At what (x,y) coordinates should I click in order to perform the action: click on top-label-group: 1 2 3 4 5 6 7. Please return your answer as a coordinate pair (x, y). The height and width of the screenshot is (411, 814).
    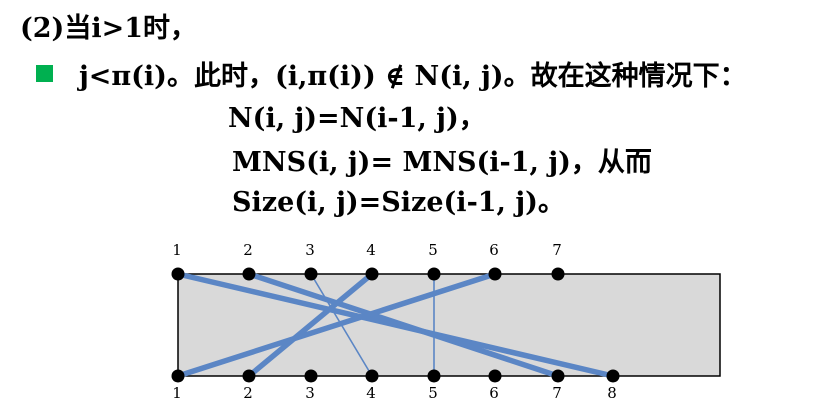
    Looking at the image, I should click on (367, 250).